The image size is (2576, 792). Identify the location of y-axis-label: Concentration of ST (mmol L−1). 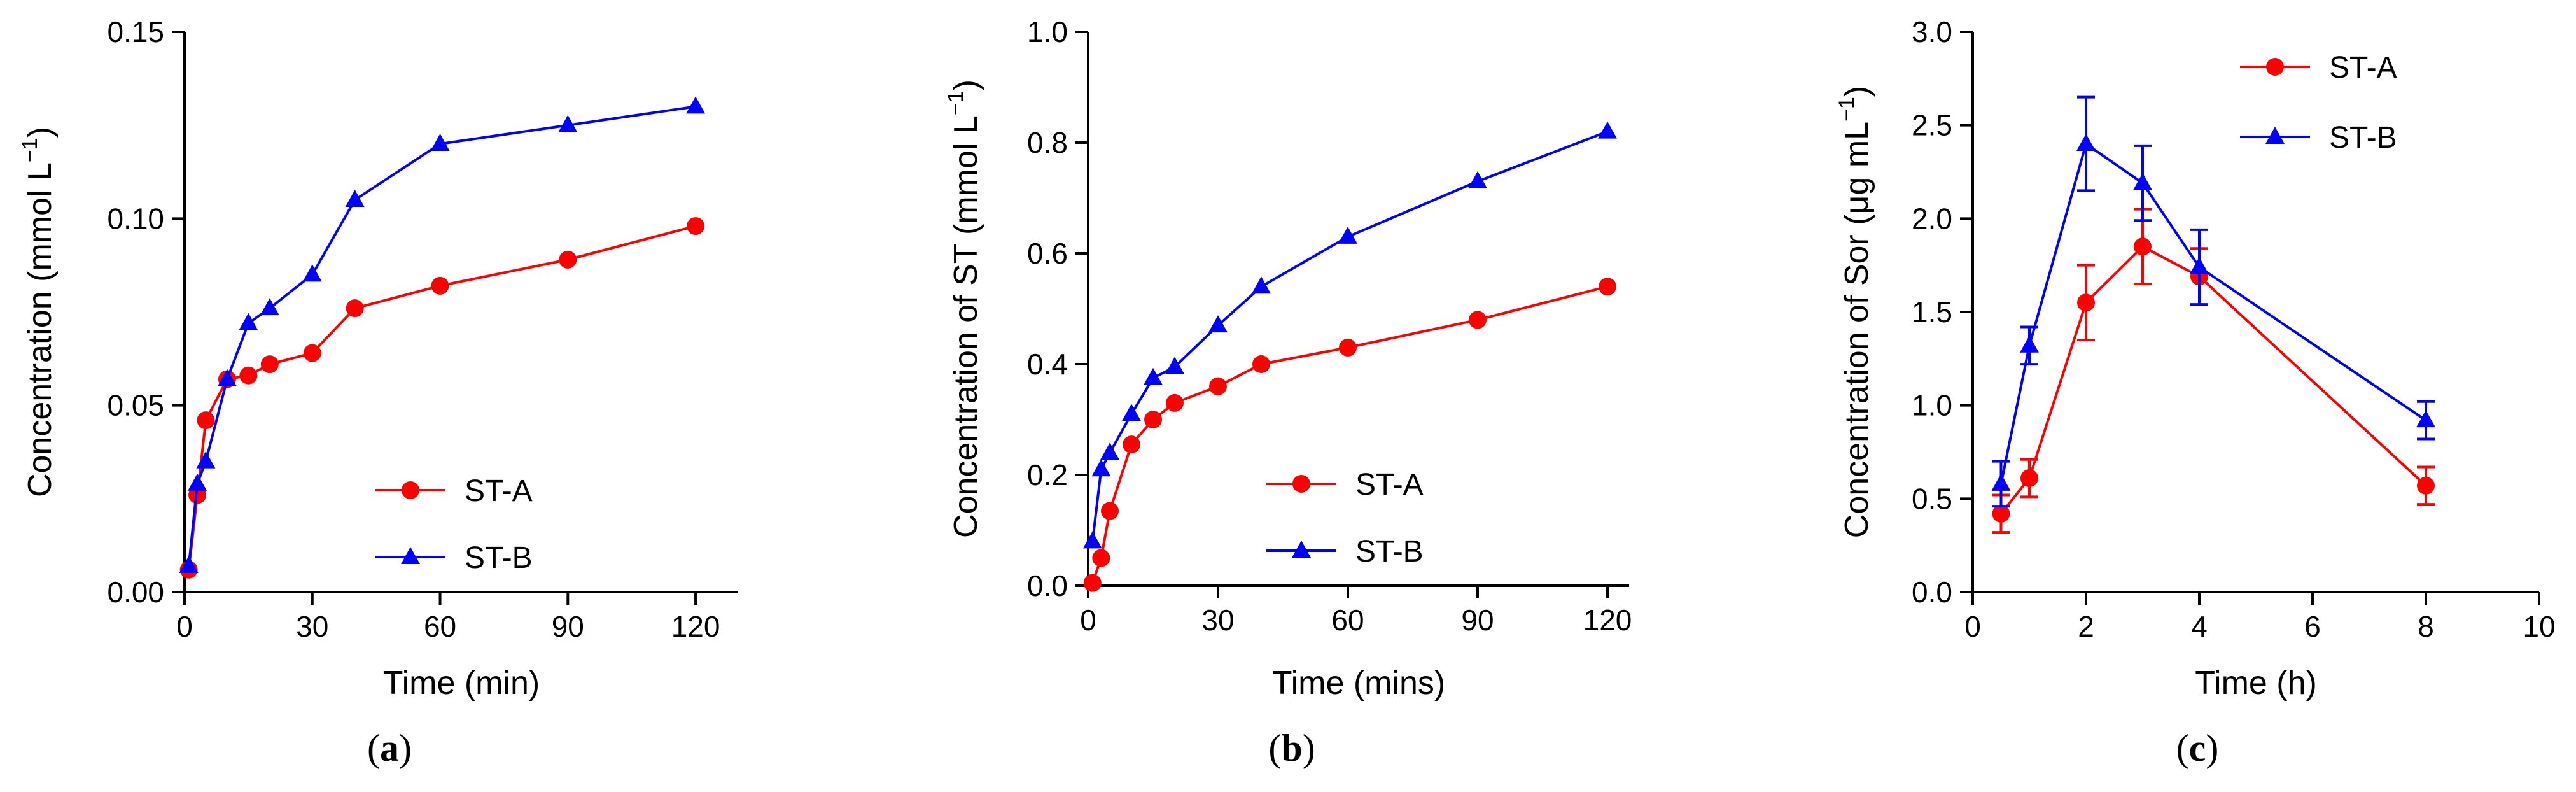
(964, 309).